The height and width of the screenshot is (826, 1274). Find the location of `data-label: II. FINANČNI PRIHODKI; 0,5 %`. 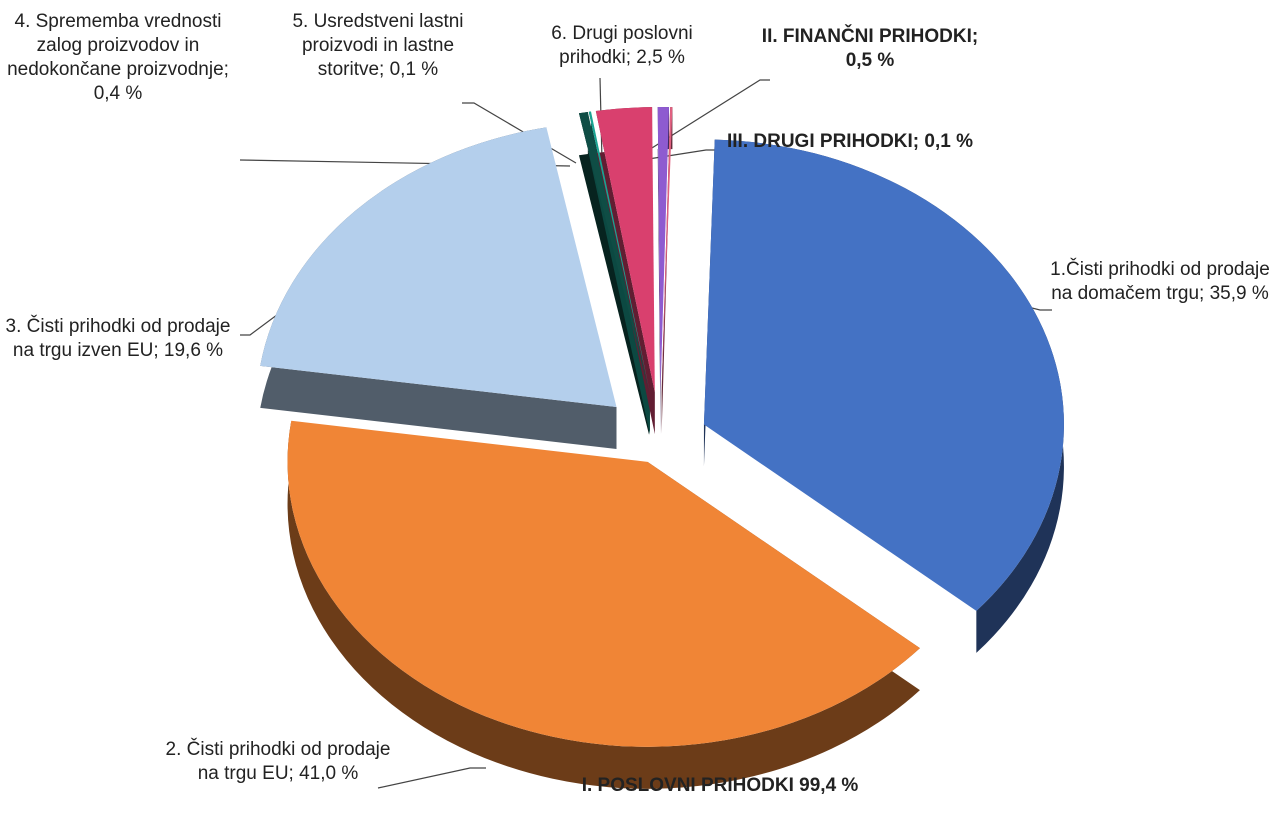

data-label: II. FINANČNI PRIHODKI; 0,5 % is located at coordinates (870, 48).